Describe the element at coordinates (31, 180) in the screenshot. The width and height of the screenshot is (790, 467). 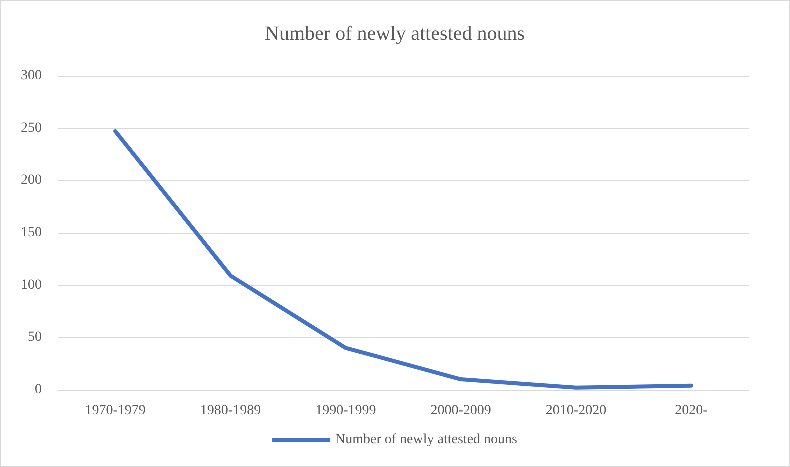
I see `y-tick-label: 200` at that location.